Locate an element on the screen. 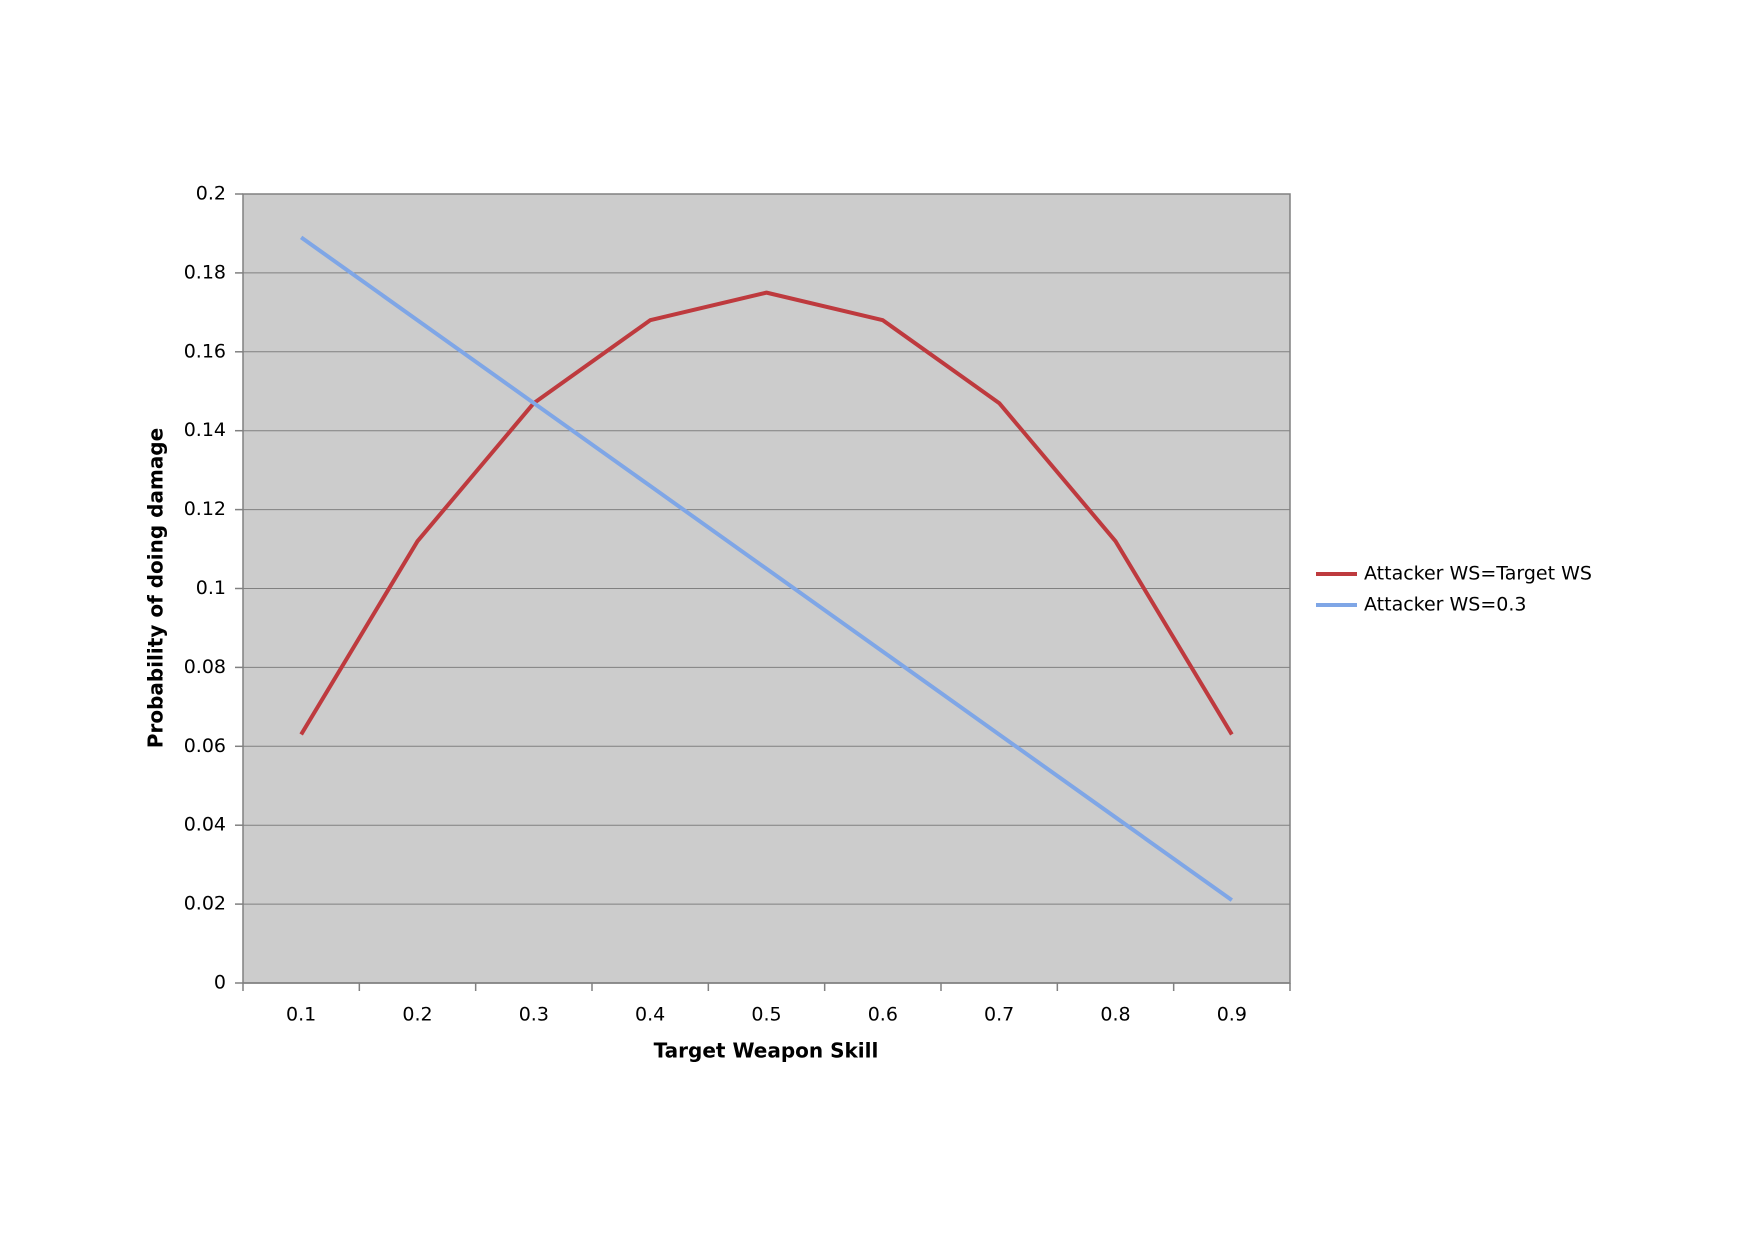 This screenshot has width=1755, height=1240. x-tick-label: 0.5 is located at coordinates (766, 1015).